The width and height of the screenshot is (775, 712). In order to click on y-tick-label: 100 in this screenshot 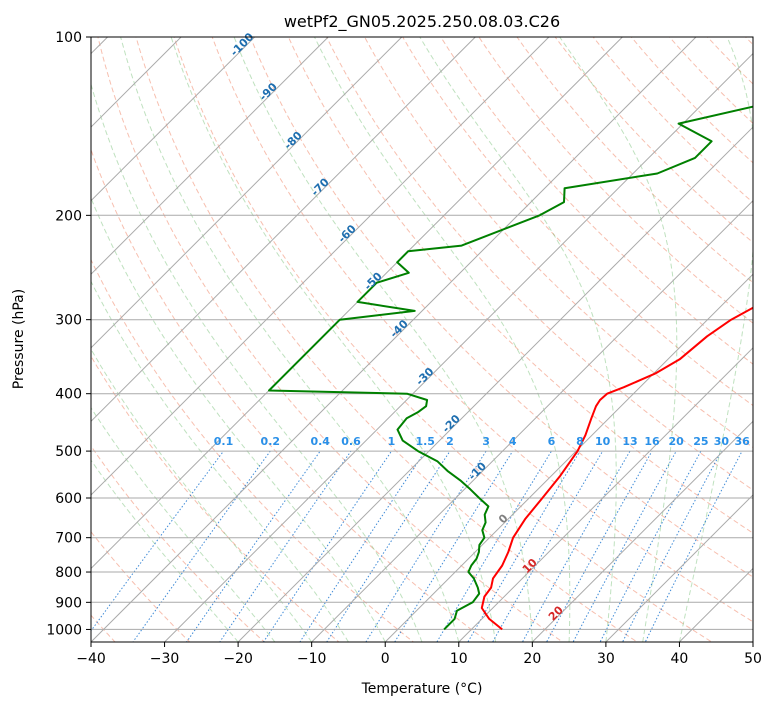, I will do `click(68, 38)`.